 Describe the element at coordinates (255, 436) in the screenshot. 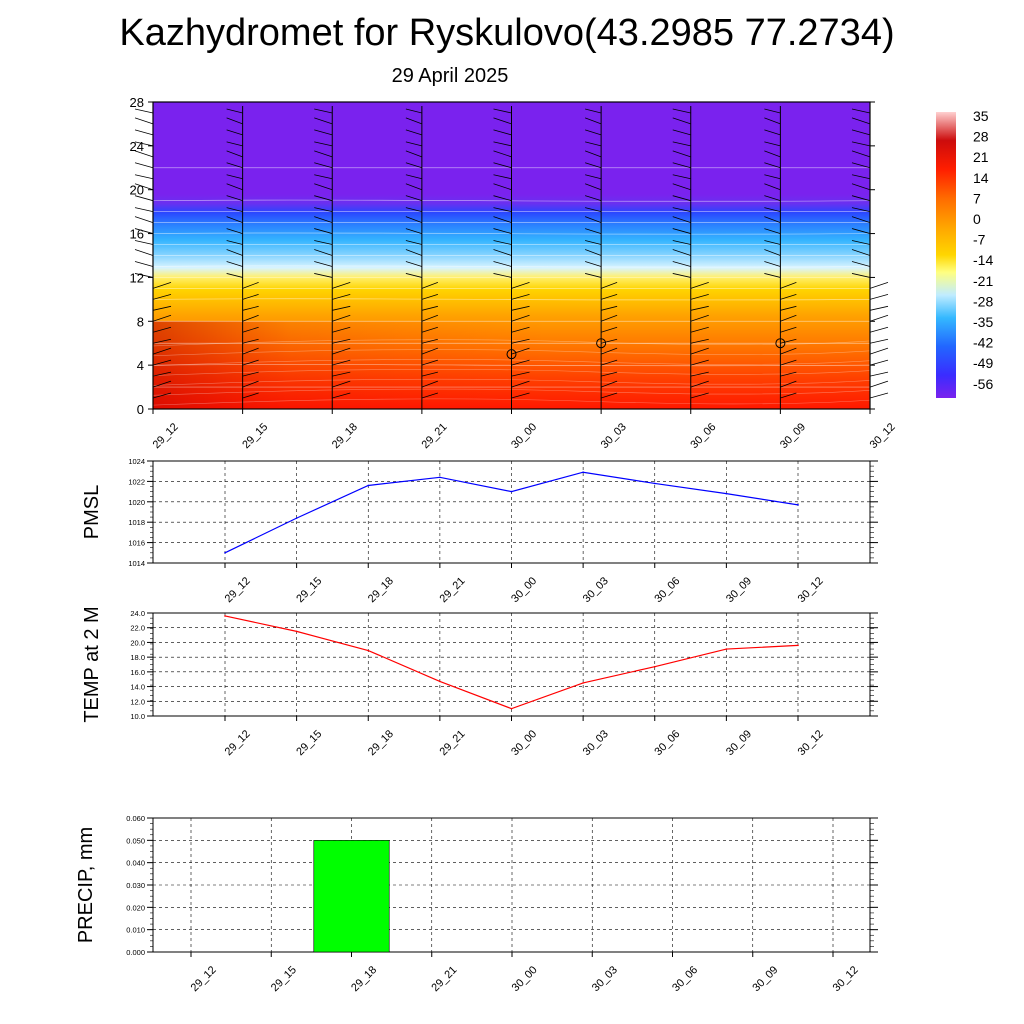

I see `section-x-tick-label: 29_15` at that location.